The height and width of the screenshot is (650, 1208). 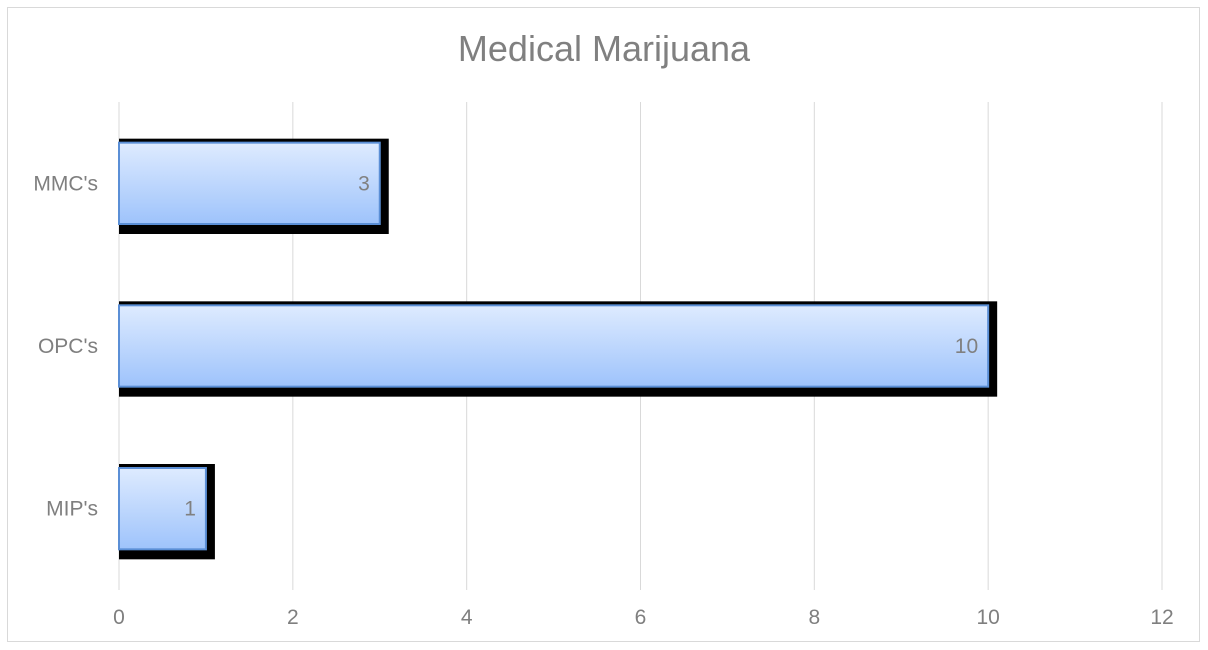 What do you see at coordinates (65, 183) in the screenshot?
I see `category-label-mmc-s: MMC's` at bounding box center [65, 183].